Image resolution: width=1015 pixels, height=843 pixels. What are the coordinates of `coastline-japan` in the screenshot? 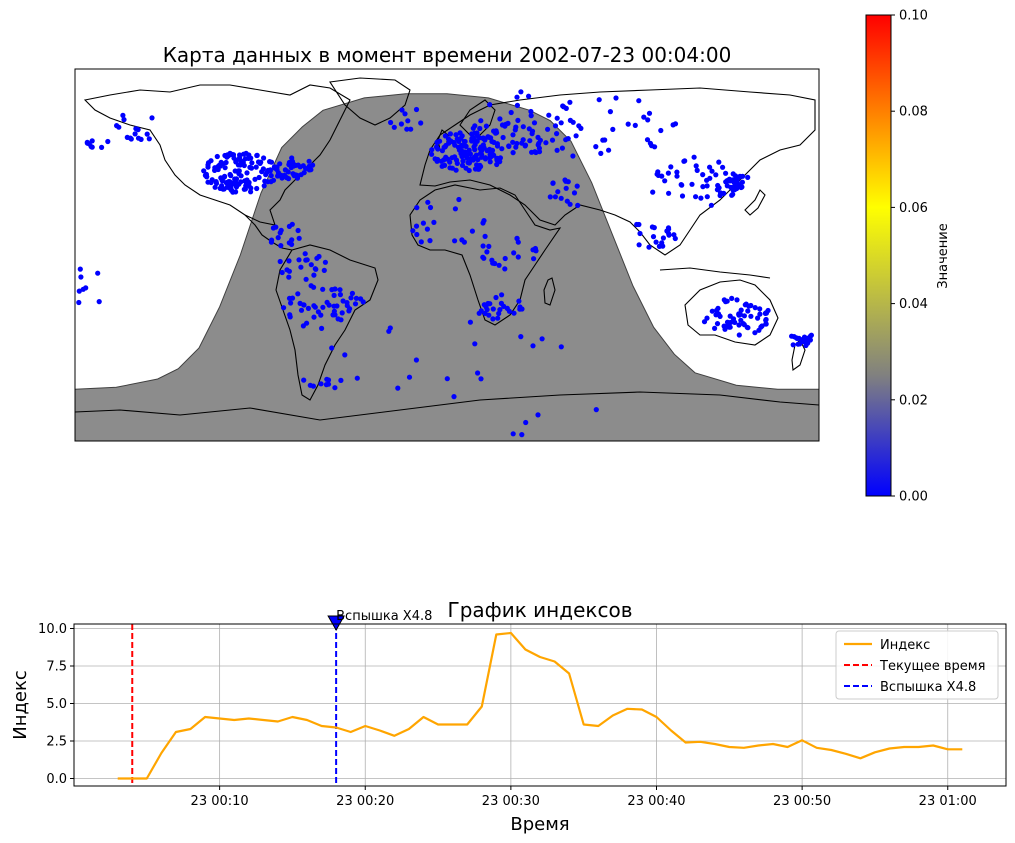 It's located at (755, 202).